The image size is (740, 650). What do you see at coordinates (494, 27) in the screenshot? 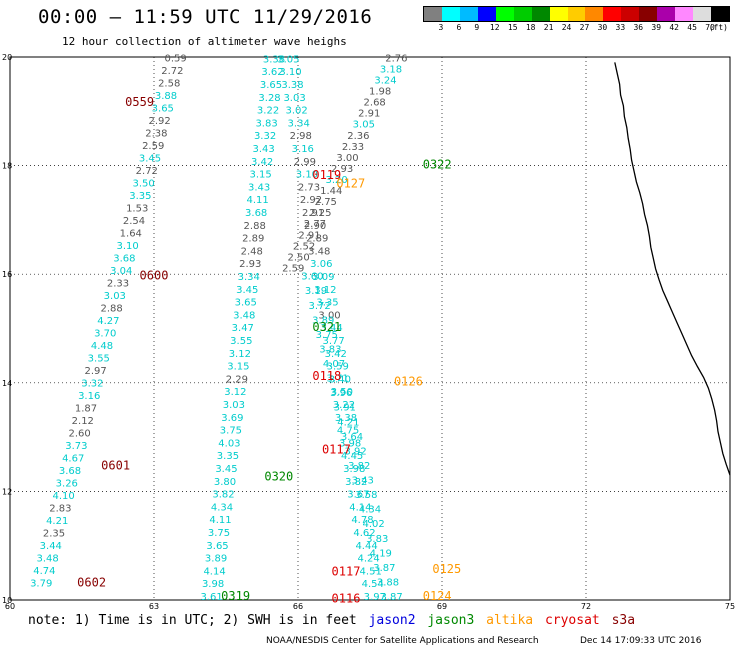
I see `color-scale-label: 12` at bounding box center [494, 27].